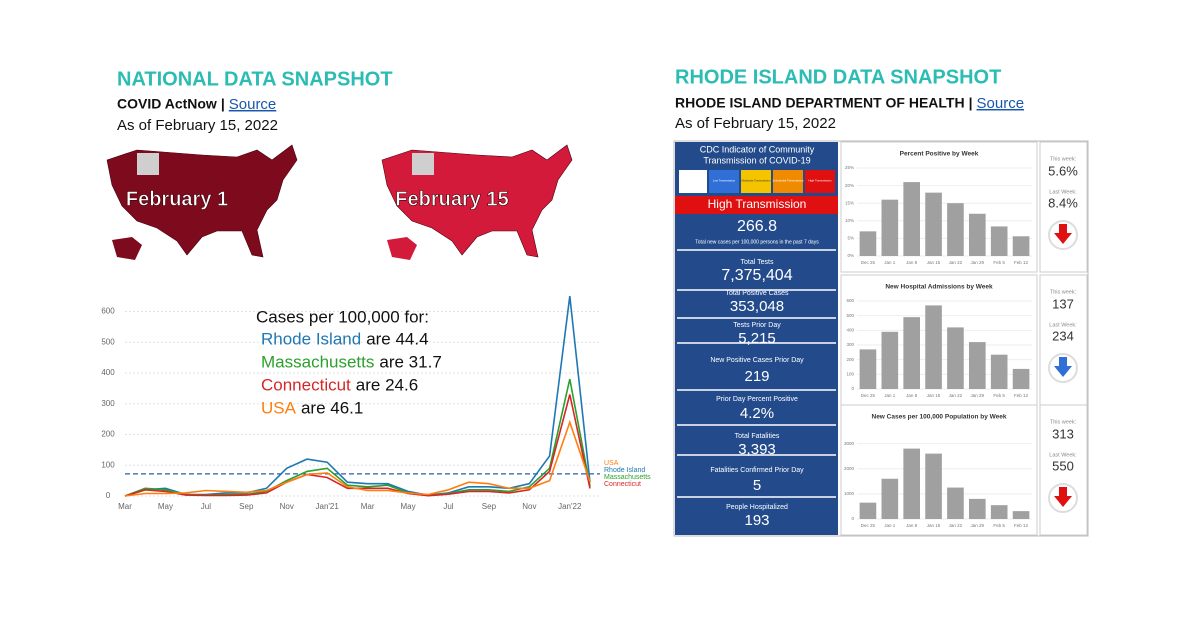  I want to click on stat-label: Total Fatalities, so click(757, 436).